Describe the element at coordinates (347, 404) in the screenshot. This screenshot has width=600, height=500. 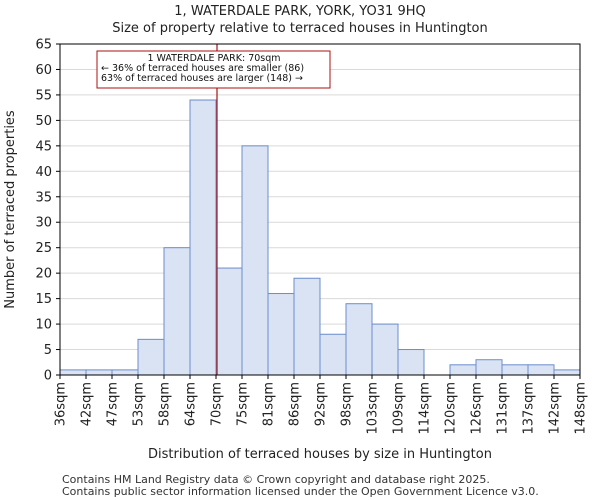
I see `x-tick-label: 98sqm` at that location.